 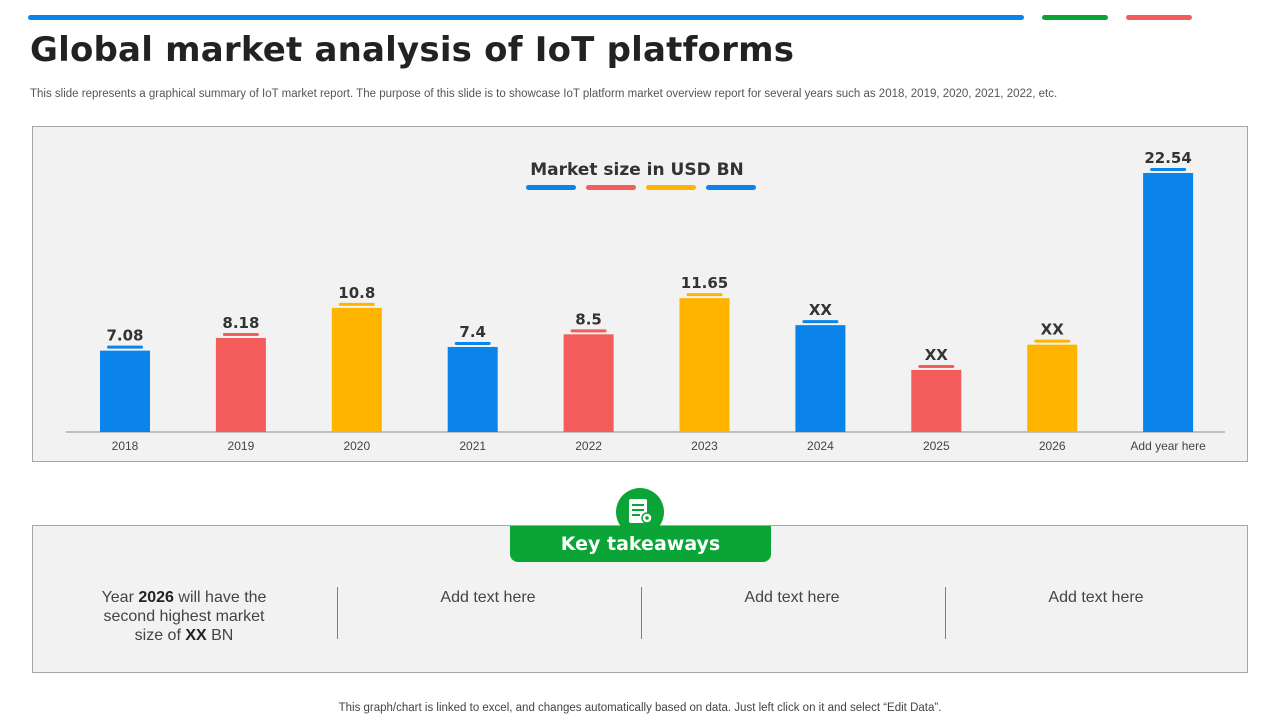 I want to click on bar-2026, so click(x=1052, y=388).